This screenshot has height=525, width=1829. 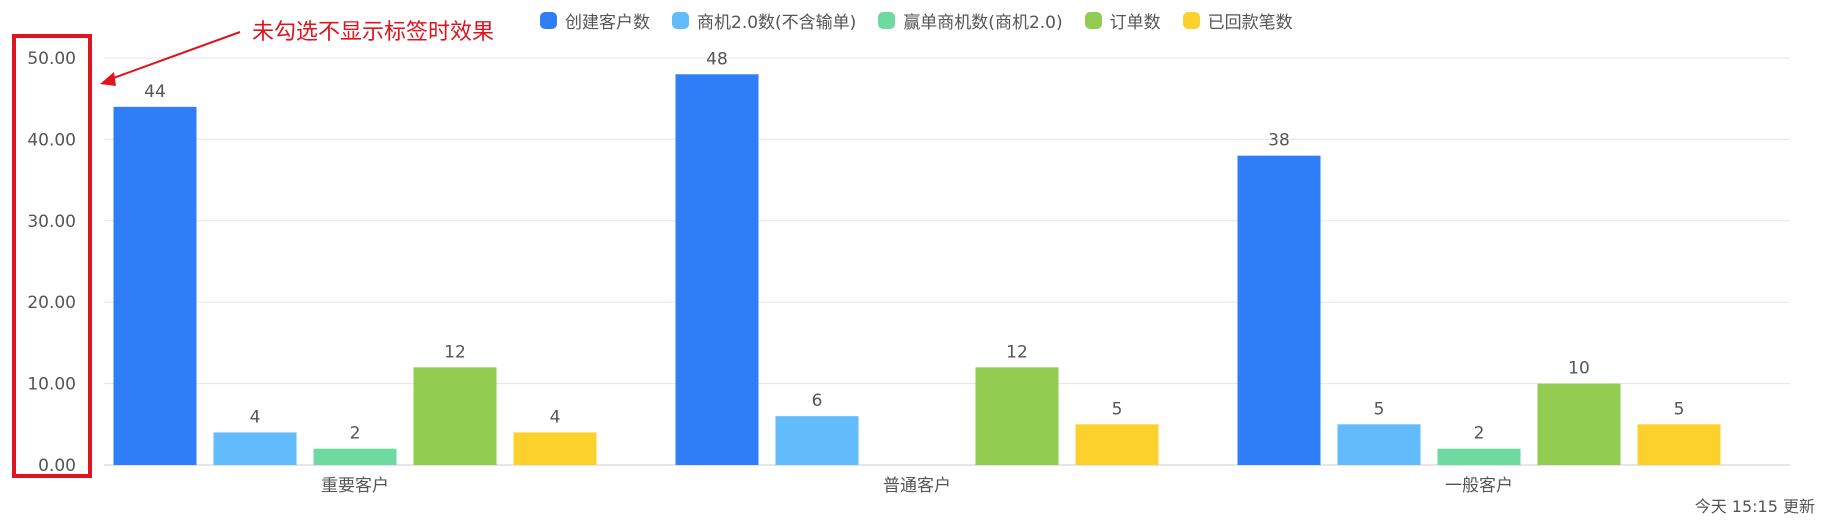 I want to click on data-label: 38, so click(x=1279, y=141).